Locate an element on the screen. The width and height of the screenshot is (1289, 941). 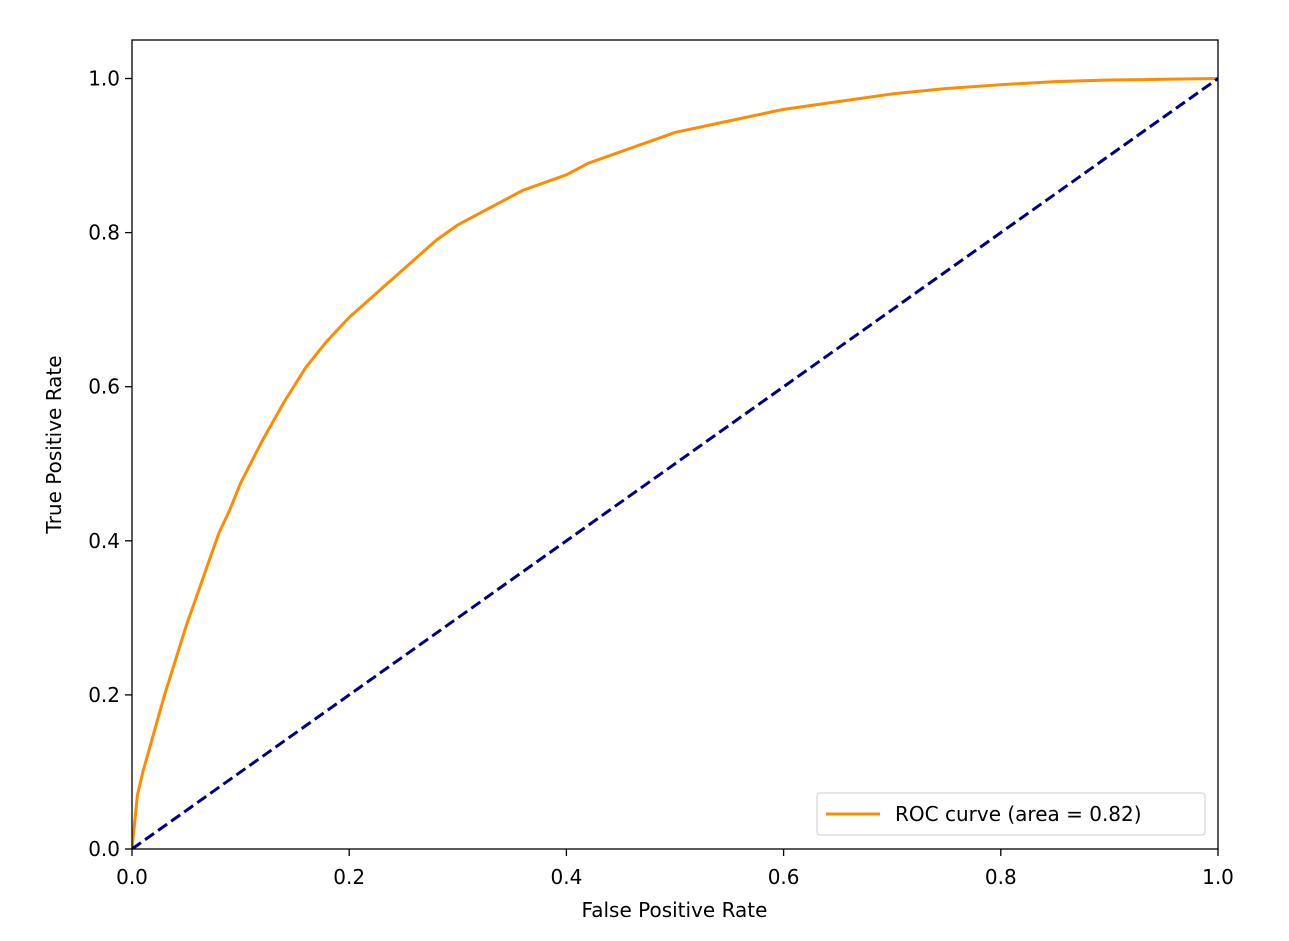
x-tick-label: 0.6 is located at coordinates (784, 877).